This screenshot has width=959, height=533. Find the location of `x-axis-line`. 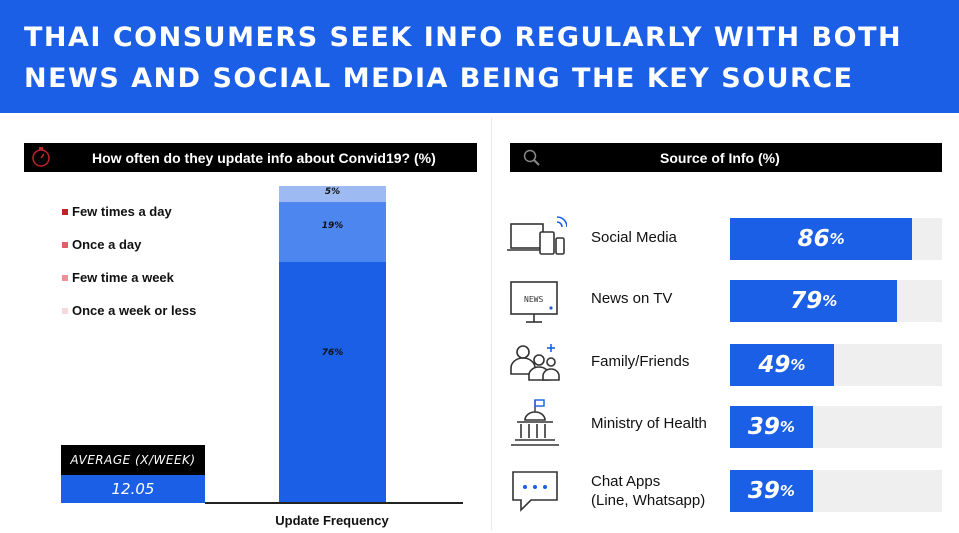

x-axis-line is located at coordinates (334, 503).